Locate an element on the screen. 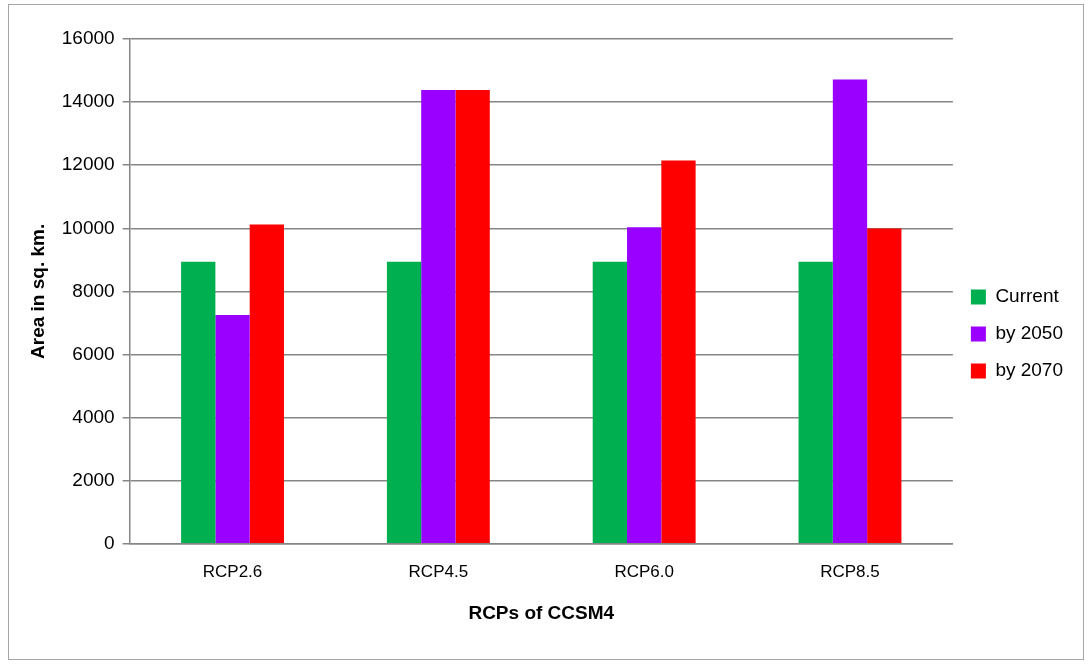  x-tick-label: RCP2.6 is located at coordinates (232, 571).